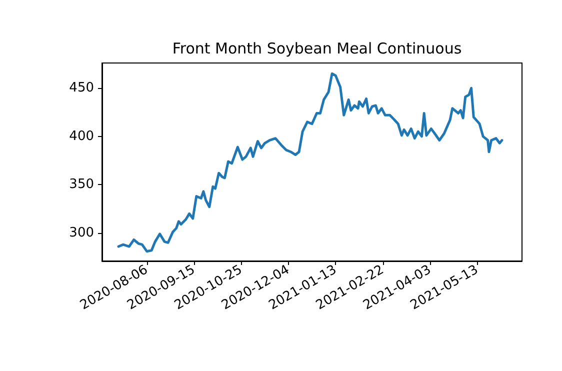  What do you see at coordinates (317, 49) in the screenshot?
I see `chart-title: Front Month Soybean Meal Continuous` at bounding box center [317, 49].